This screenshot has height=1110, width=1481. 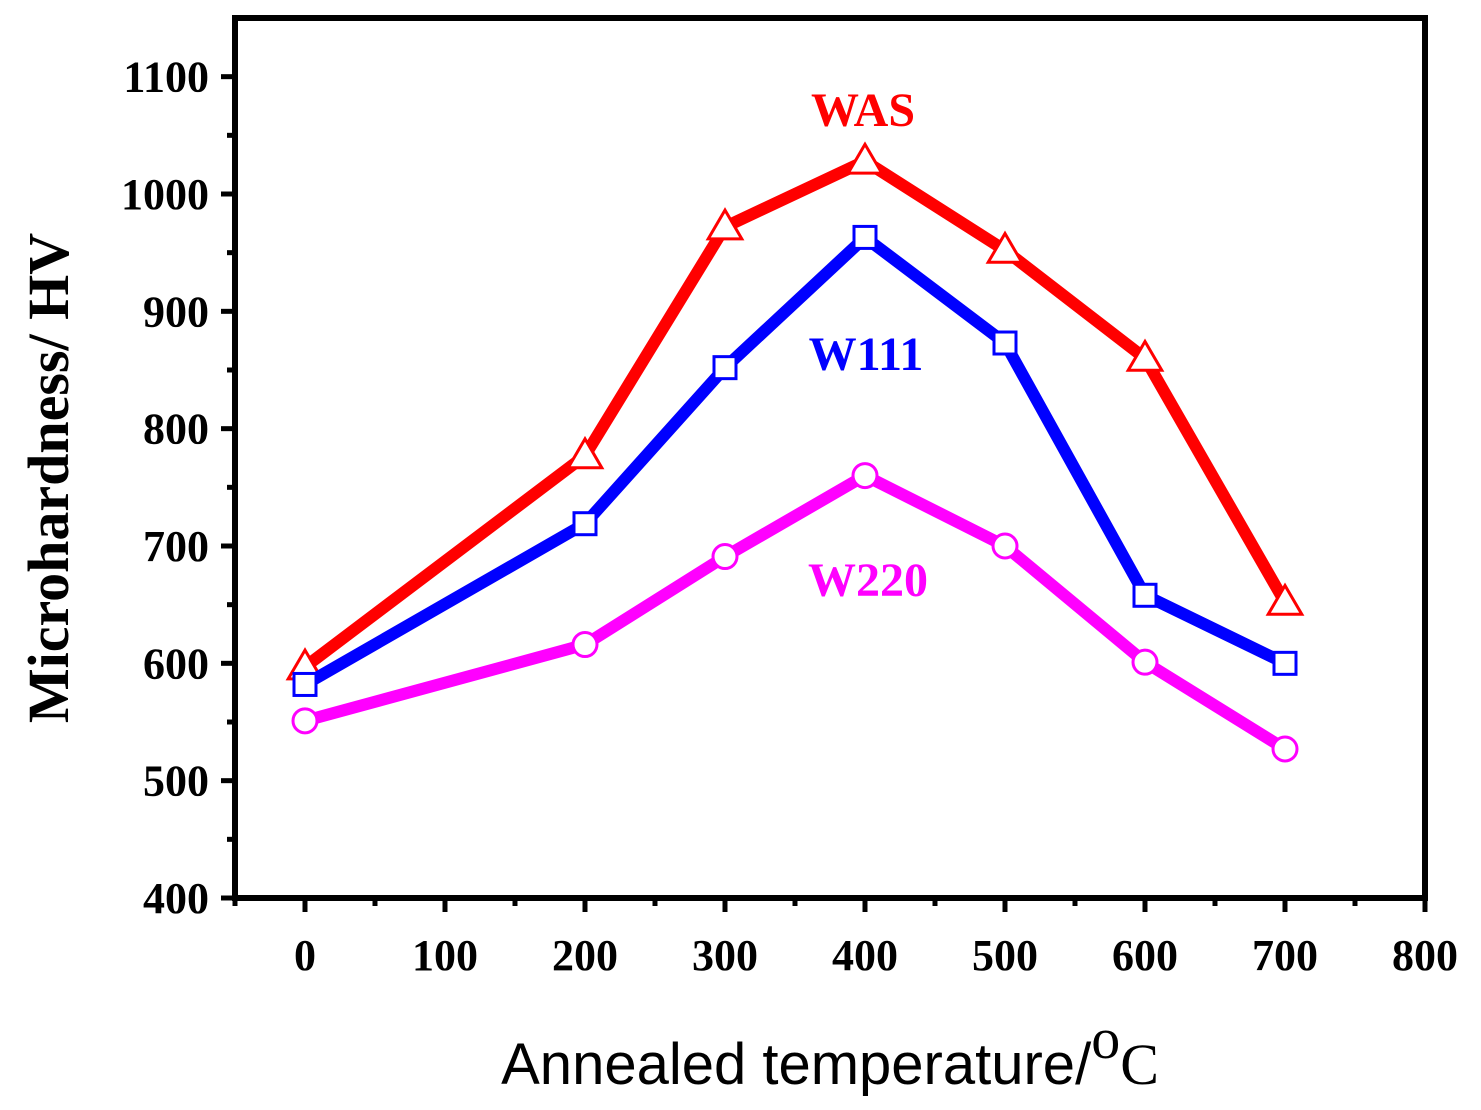 I want to click on y-tick-label: 500, so click(x=176, y=781).